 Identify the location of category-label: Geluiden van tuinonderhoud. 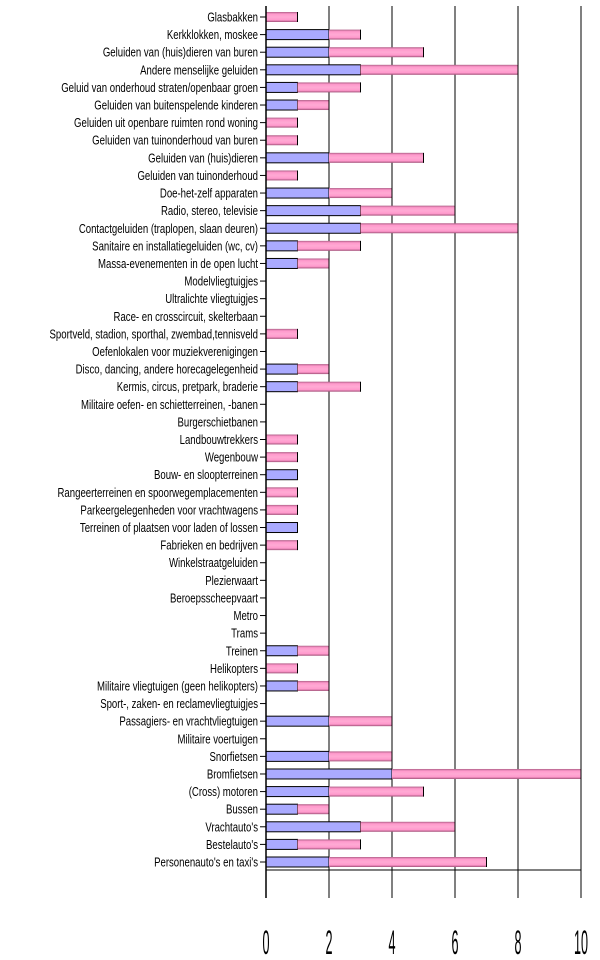
(197, 177).